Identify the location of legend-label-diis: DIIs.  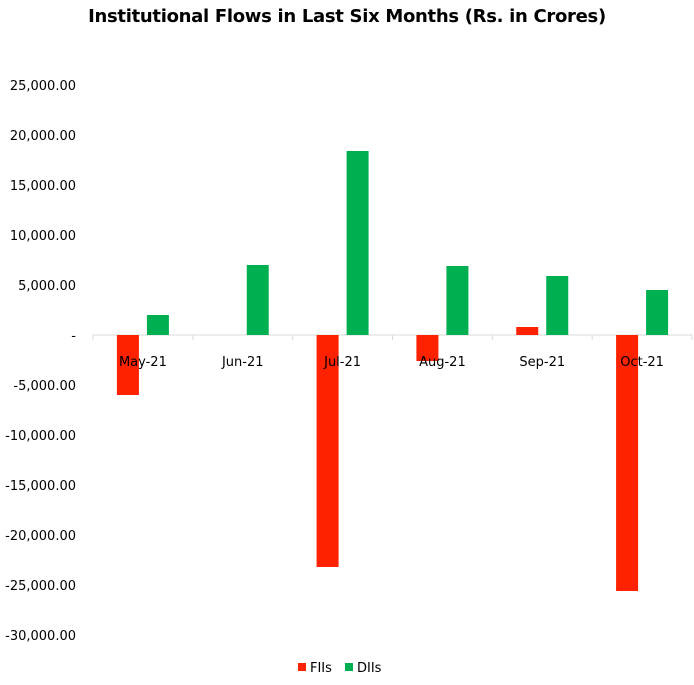
(369, 668).